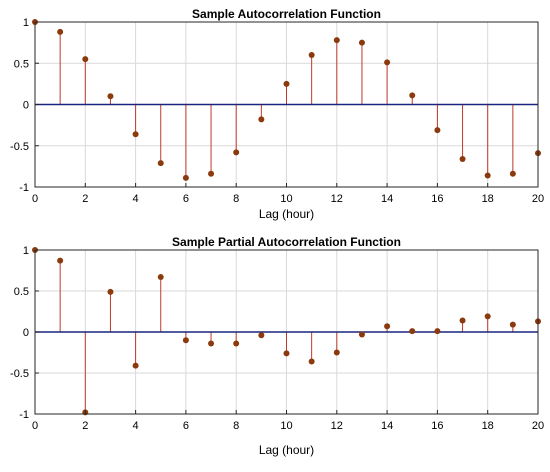 This screenshot has height=472, width=550. I want to click on chart-title: Sample Partial Autocorrelation Function, so click(286, 242).